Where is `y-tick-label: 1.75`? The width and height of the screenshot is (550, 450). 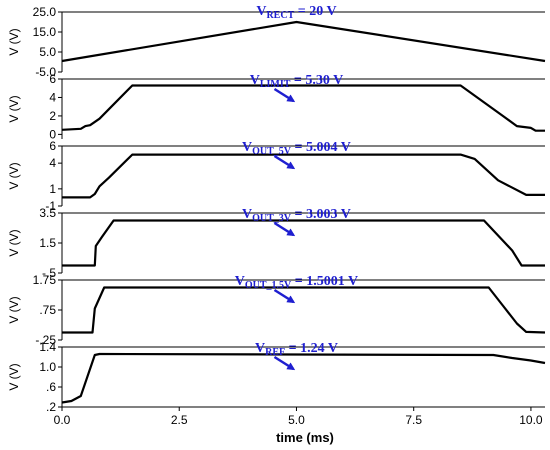
y-tick-label: 1.75 is located at coordinates (45, 280).